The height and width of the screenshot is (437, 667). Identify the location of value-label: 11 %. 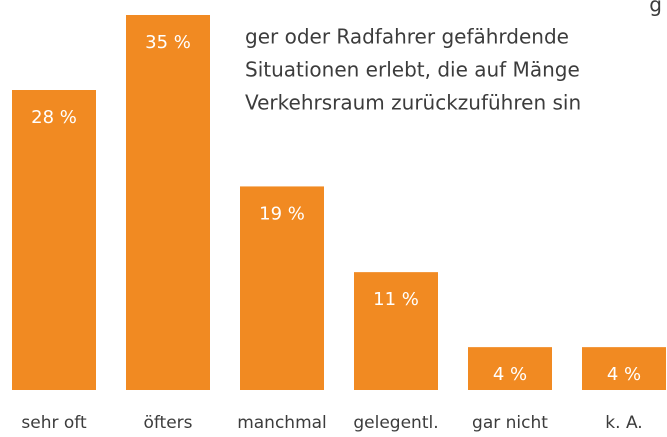
(396, 299).